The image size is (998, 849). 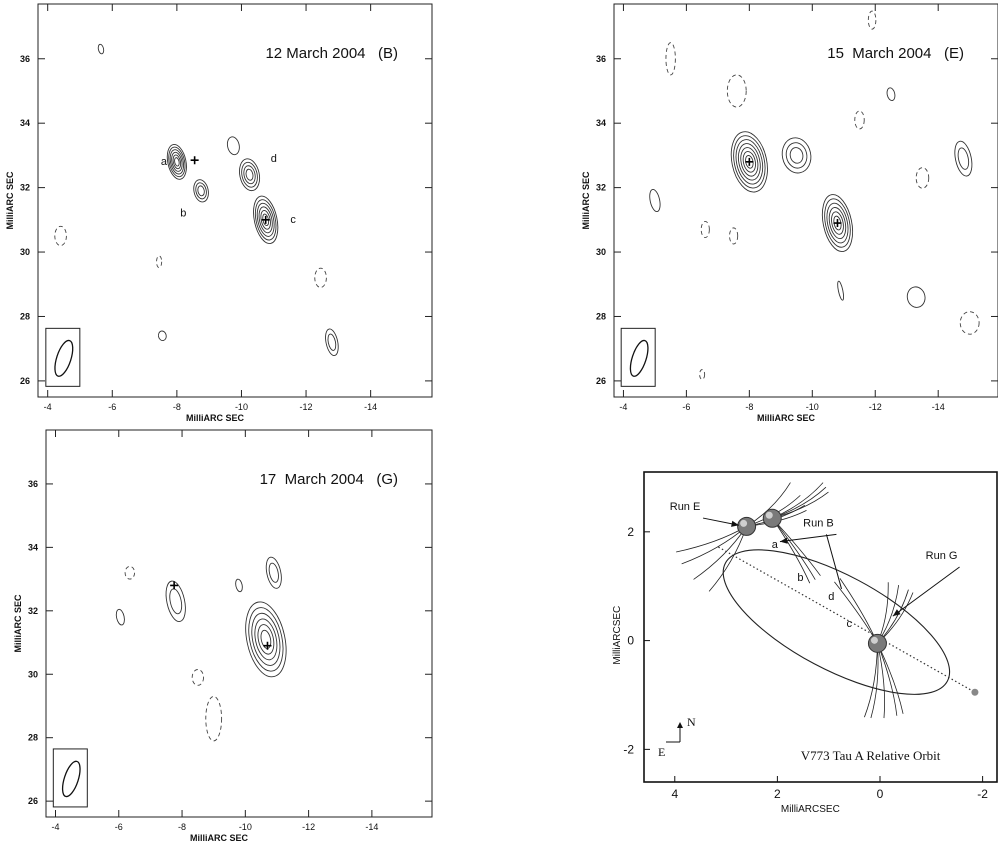 What do you see at coordinates (638, 357) in the screenshot?
I see `beam-box` at bounding box center [638, 357].